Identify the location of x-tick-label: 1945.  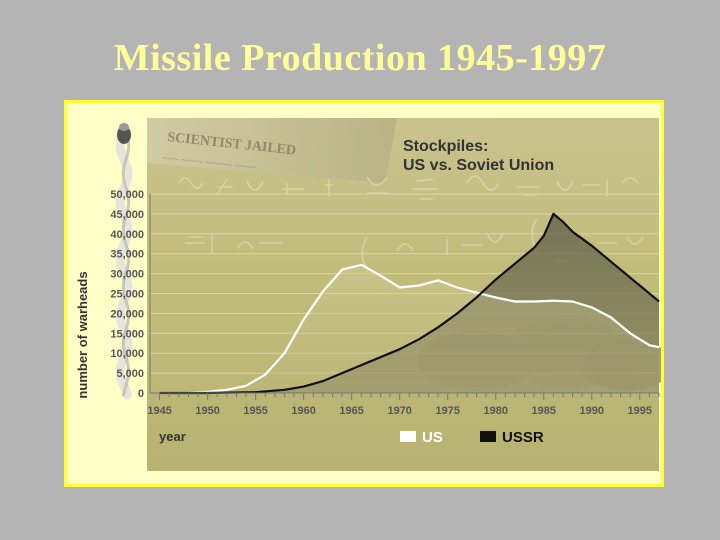
(159, 411).